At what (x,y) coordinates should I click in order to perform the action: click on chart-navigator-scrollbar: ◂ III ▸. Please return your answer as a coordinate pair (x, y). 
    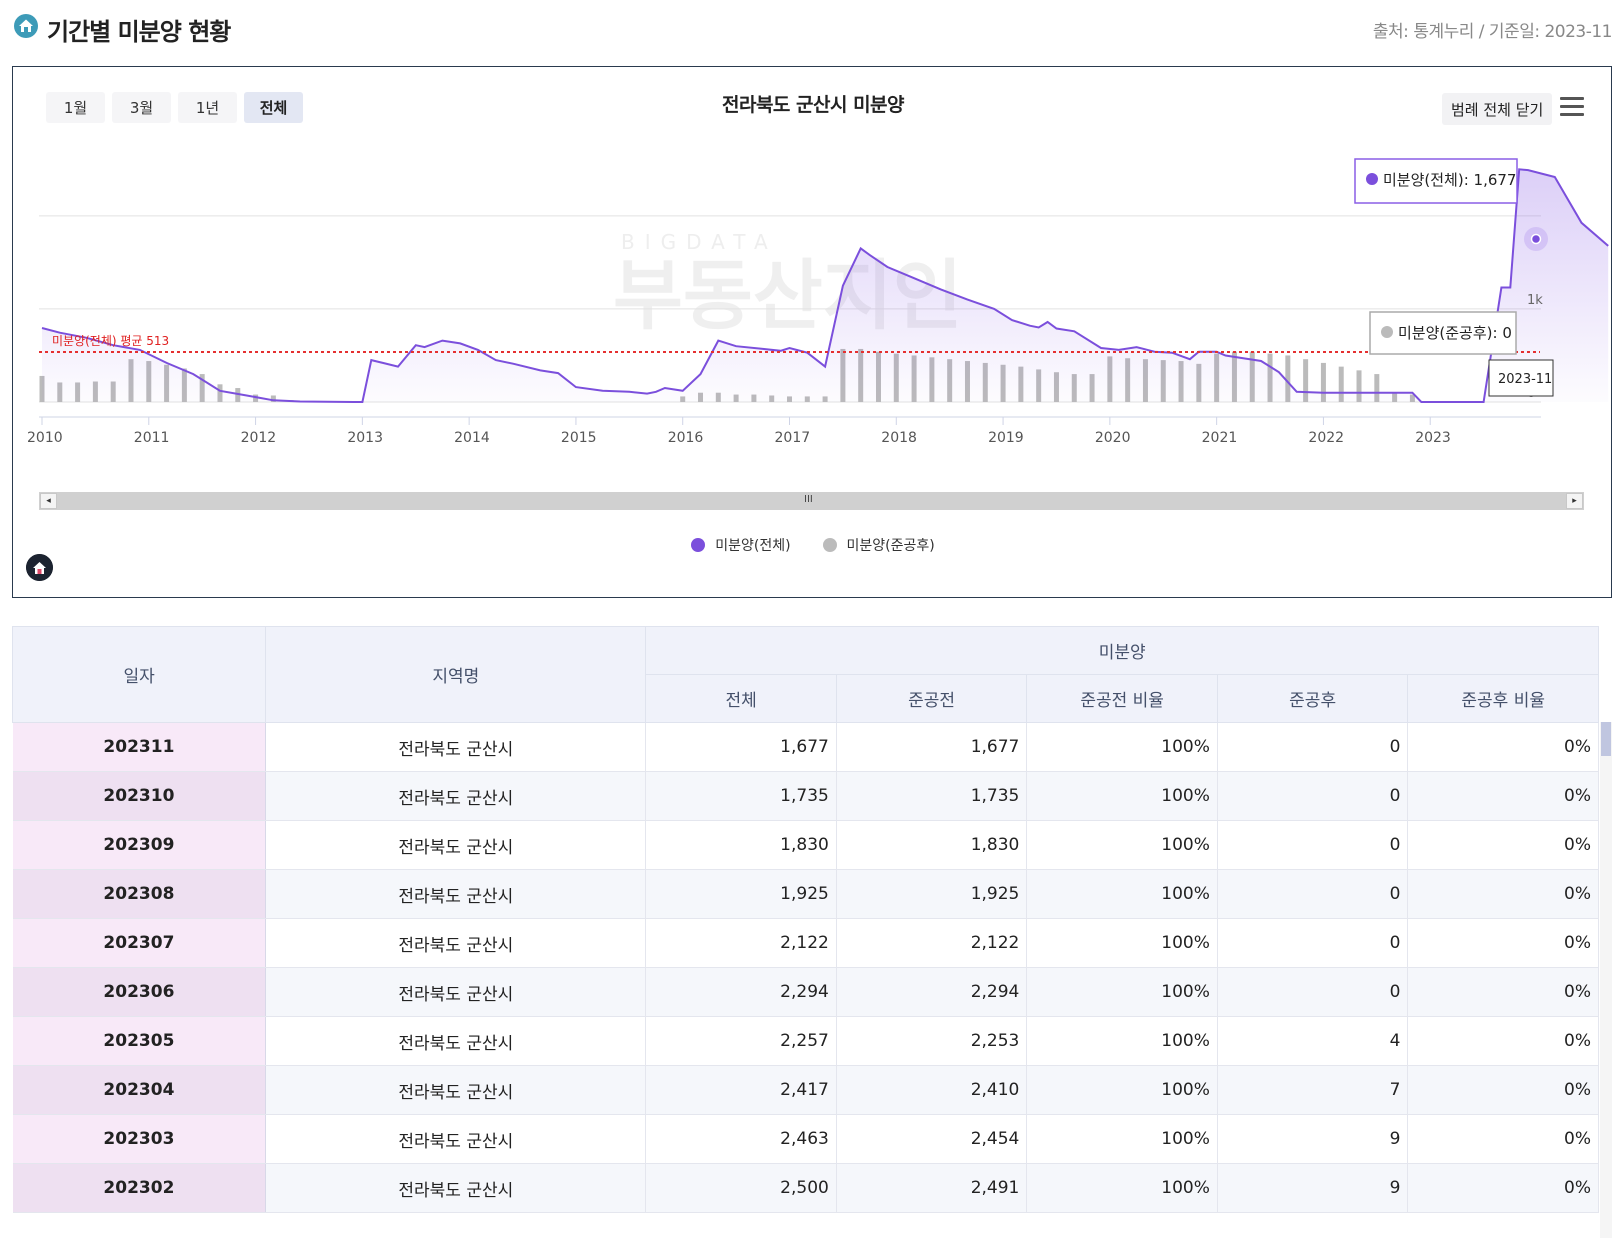
    Looking at the image, I should click on (811, 501).